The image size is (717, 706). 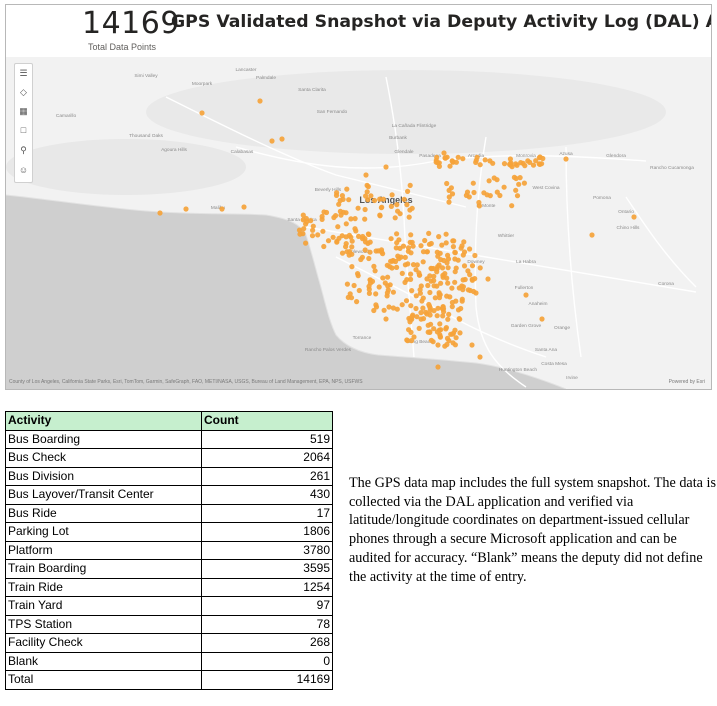 I want to click on total-data-points-value: 14169, so click(x=131, y=23).